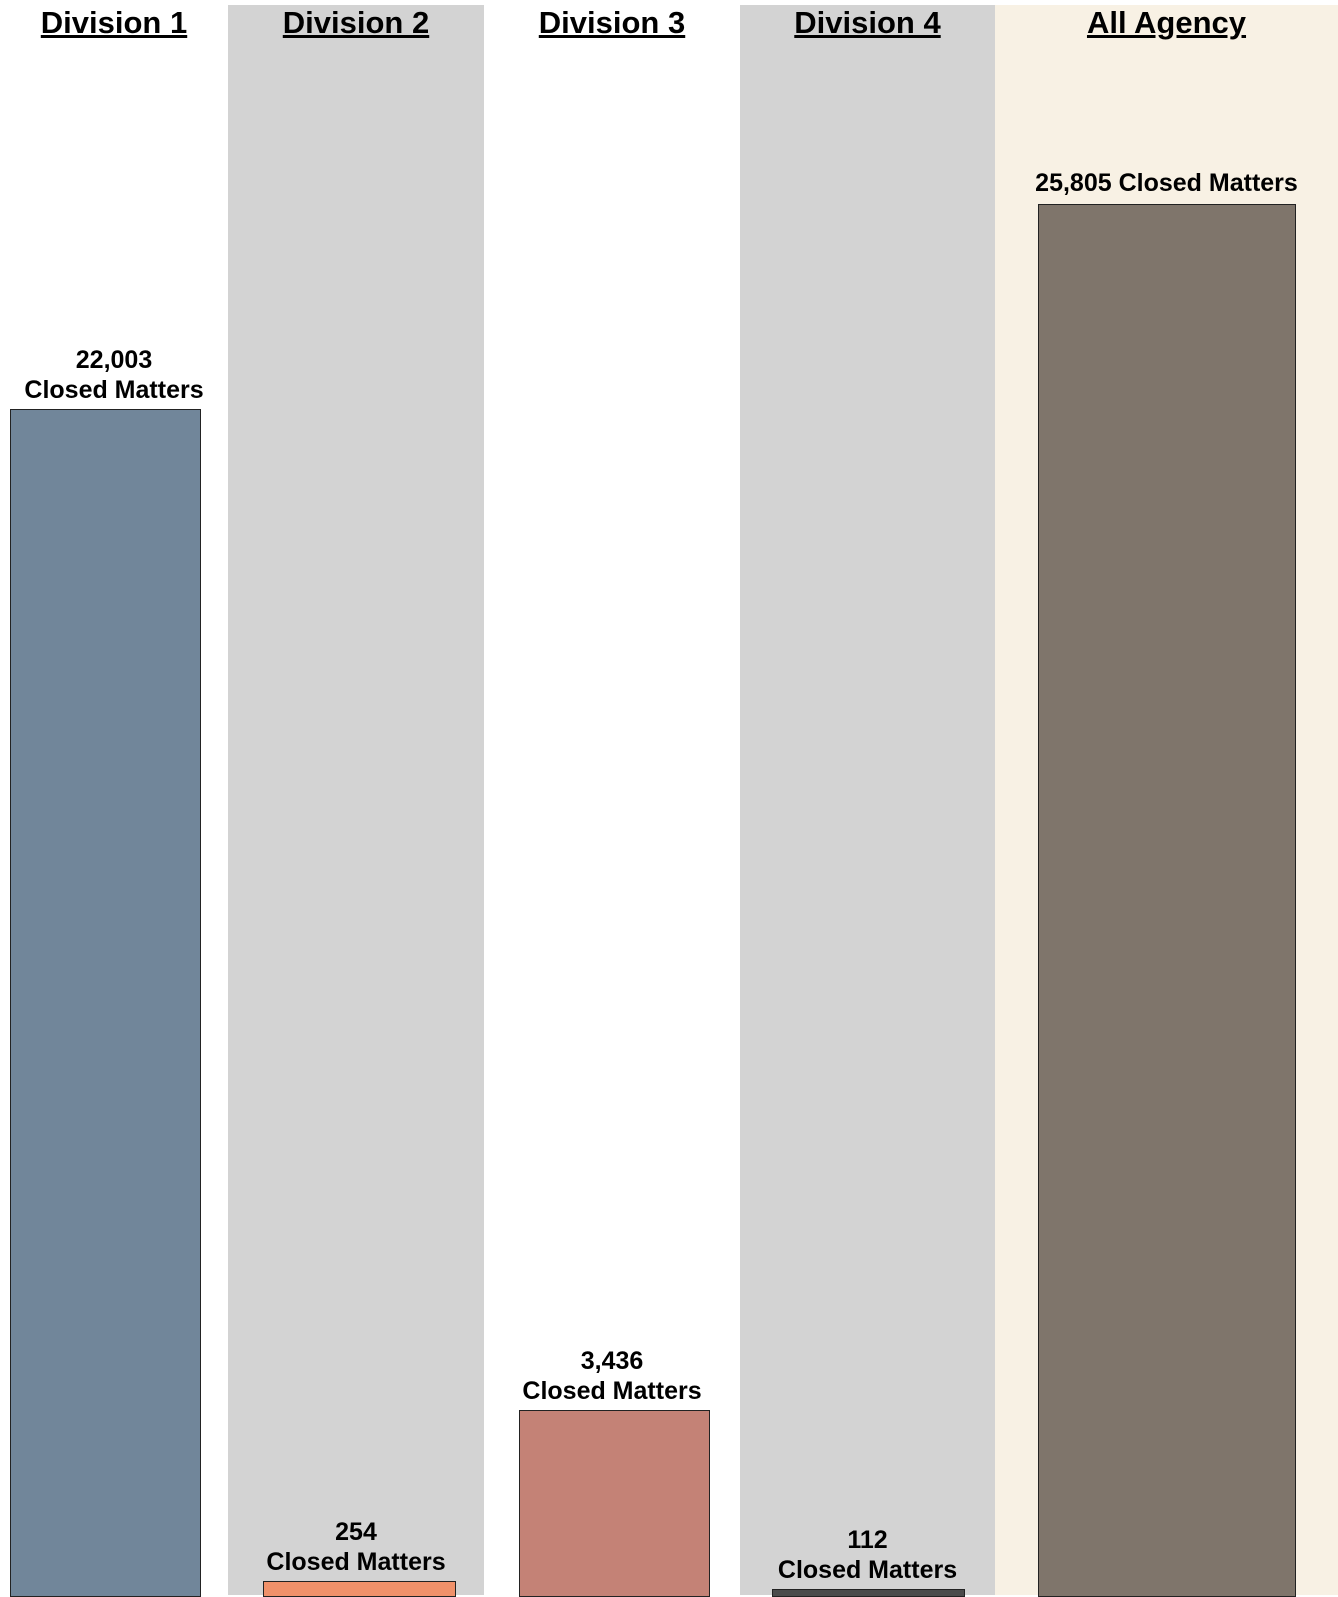 The width and height of the screenshot is (1338, 1597). I want to click on data-label: 112 Closed Matters, so click(867, 1555).